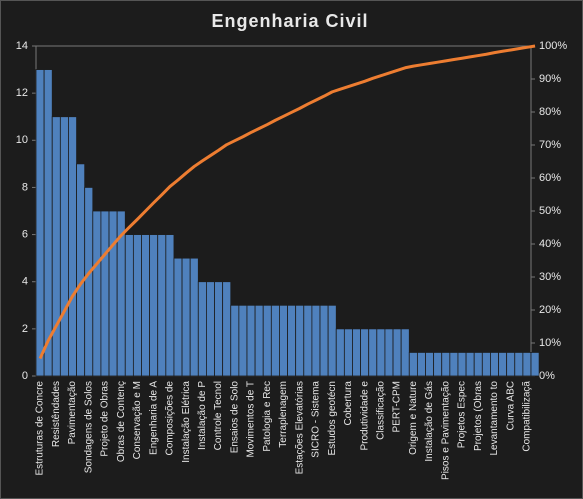  Describe the element at coordinates (462, 414) in the screenshot. I see `x-tick-label: Projetos Espec` at that location.